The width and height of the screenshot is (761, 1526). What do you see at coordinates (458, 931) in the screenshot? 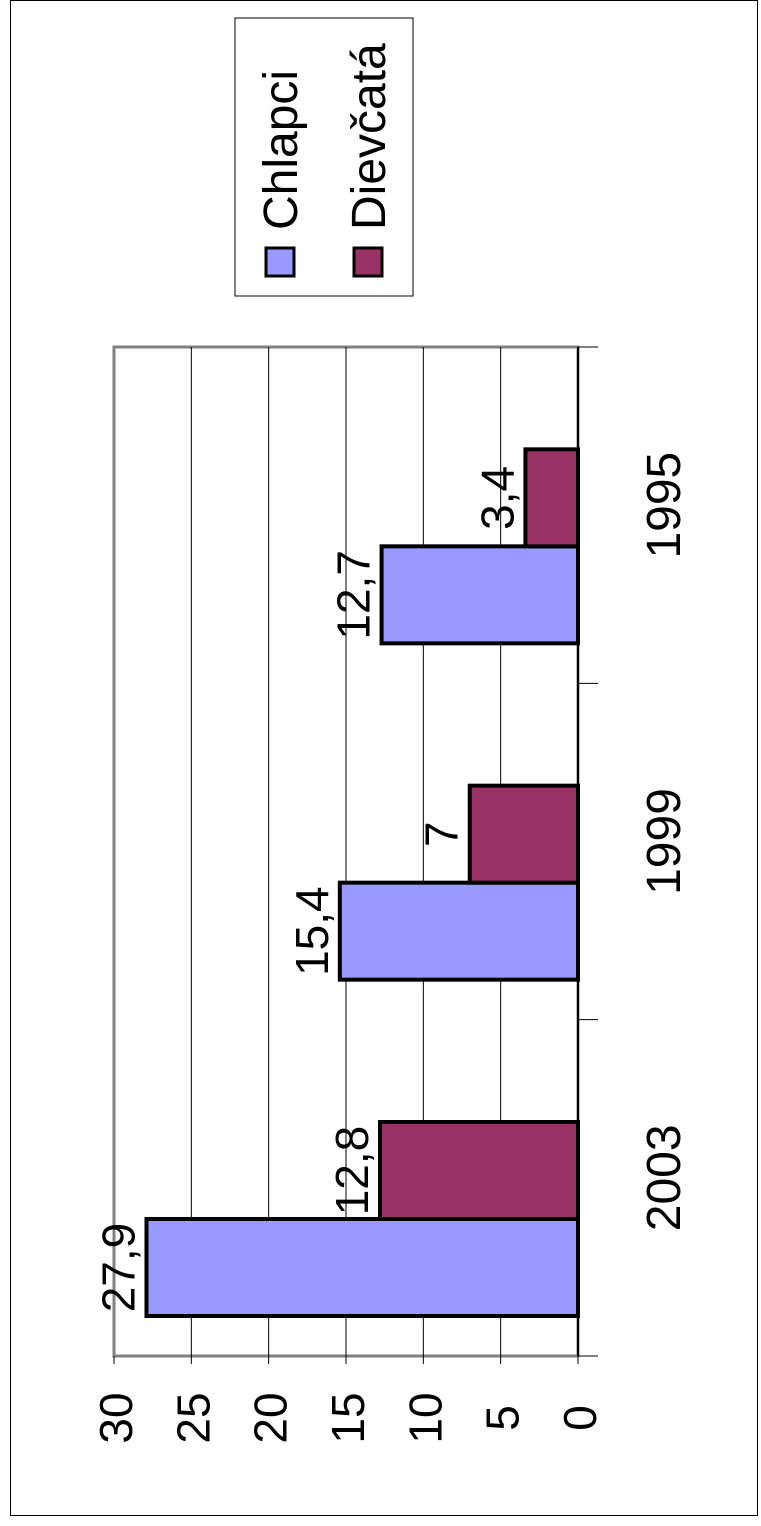
I see `bar-Chlapci-1999` at bounding box center [458, 931].